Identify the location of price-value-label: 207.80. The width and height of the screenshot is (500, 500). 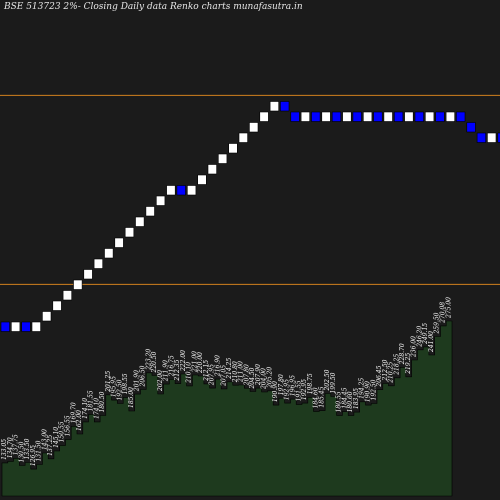
(246, 375).